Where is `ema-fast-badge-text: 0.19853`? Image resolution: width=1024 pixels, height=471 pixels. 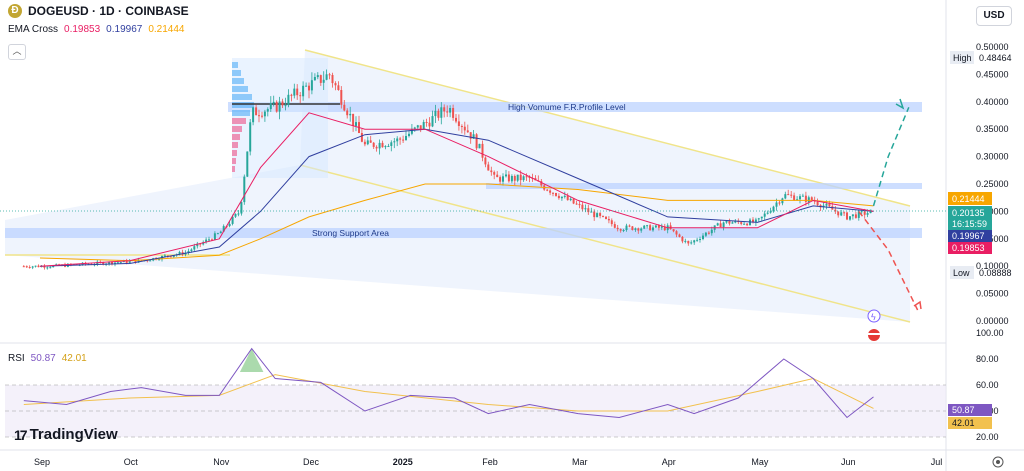 ema-fast-badge-text: 0.19853 is located at coordinates (968, 248).